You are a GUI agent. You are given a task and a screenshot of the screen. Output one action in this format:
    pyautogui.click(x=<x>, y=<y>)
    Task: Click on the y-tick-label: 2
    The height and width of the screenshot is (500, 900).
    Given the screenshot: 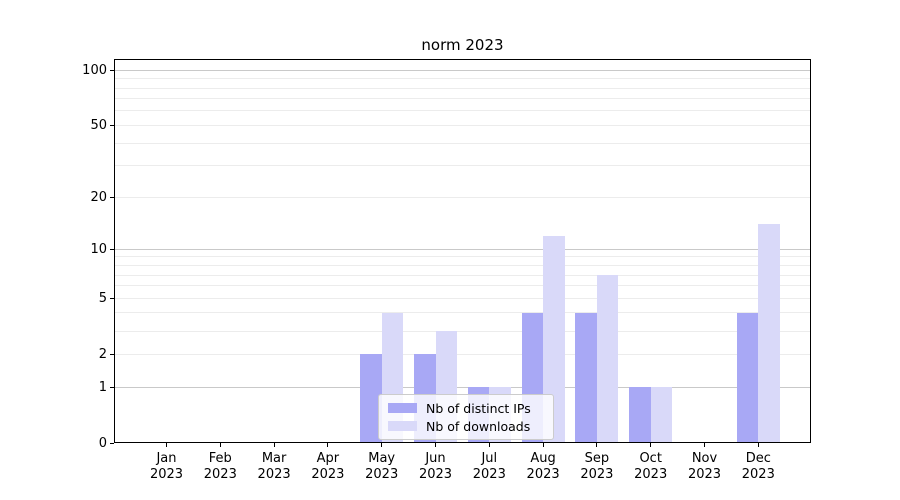 What is the action you would take?
    pyautogui.click(x=102, y=354)
    